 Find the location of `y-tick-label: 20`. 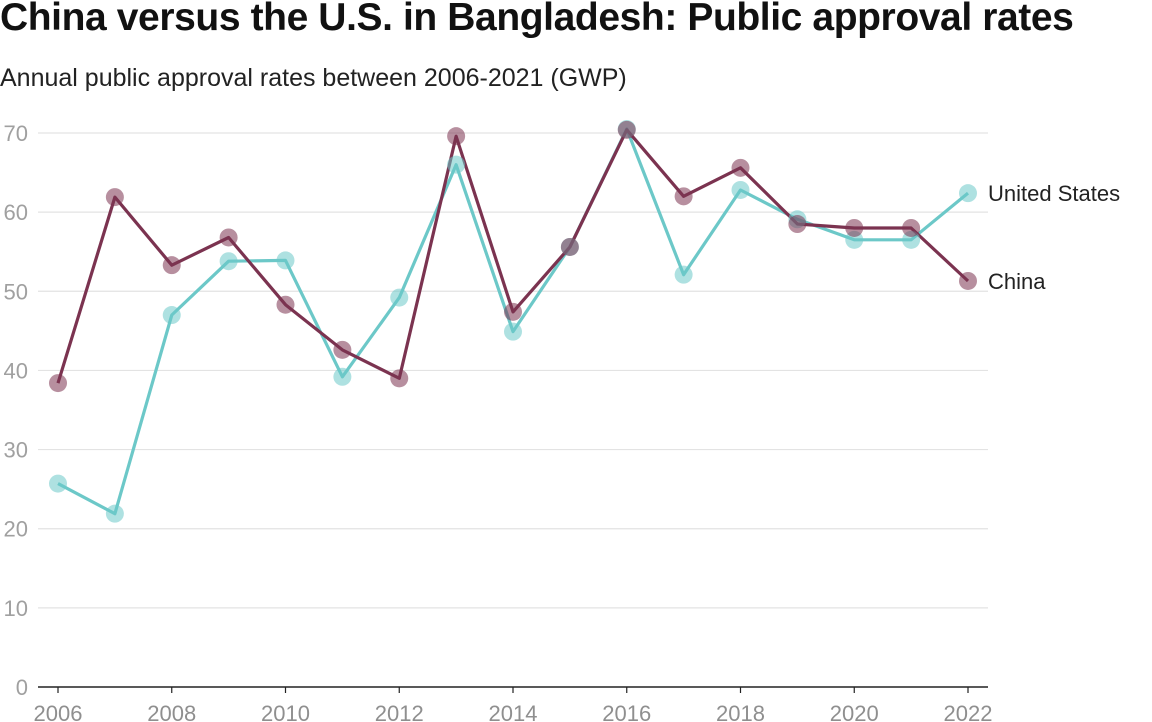

y-tick-label: 20 is located at coordinates (16, 529).